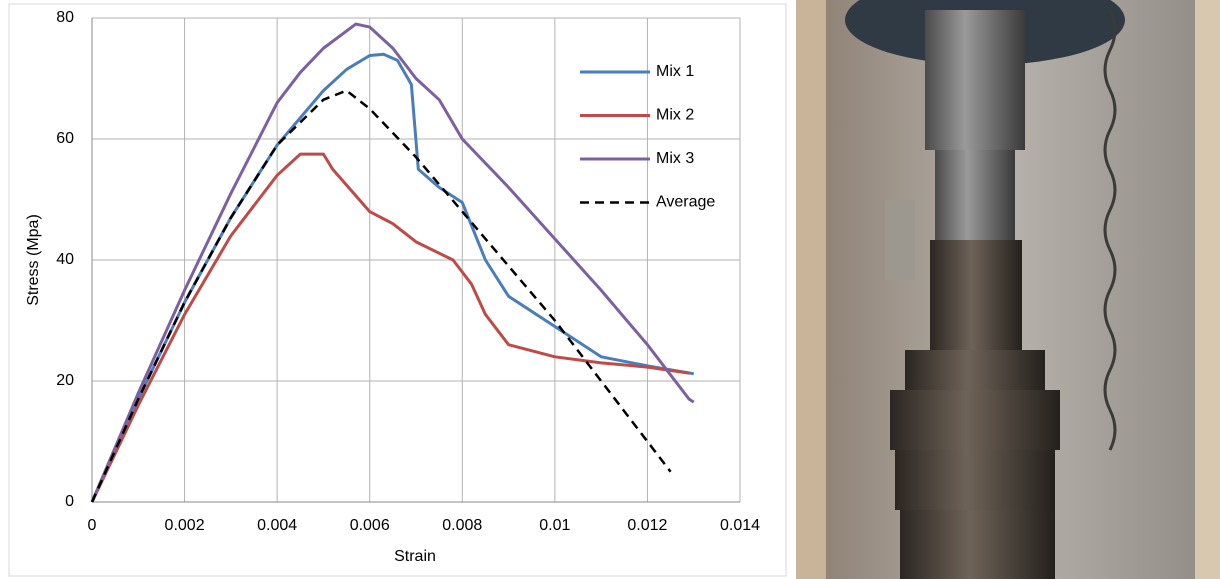 Image resolution: width=1220 pixels, height=579 pixels. What do you see at coordinates (370, 525) in the screenshot?
I see `x-tick-label: 0.006` at bounding box center [370, 525].